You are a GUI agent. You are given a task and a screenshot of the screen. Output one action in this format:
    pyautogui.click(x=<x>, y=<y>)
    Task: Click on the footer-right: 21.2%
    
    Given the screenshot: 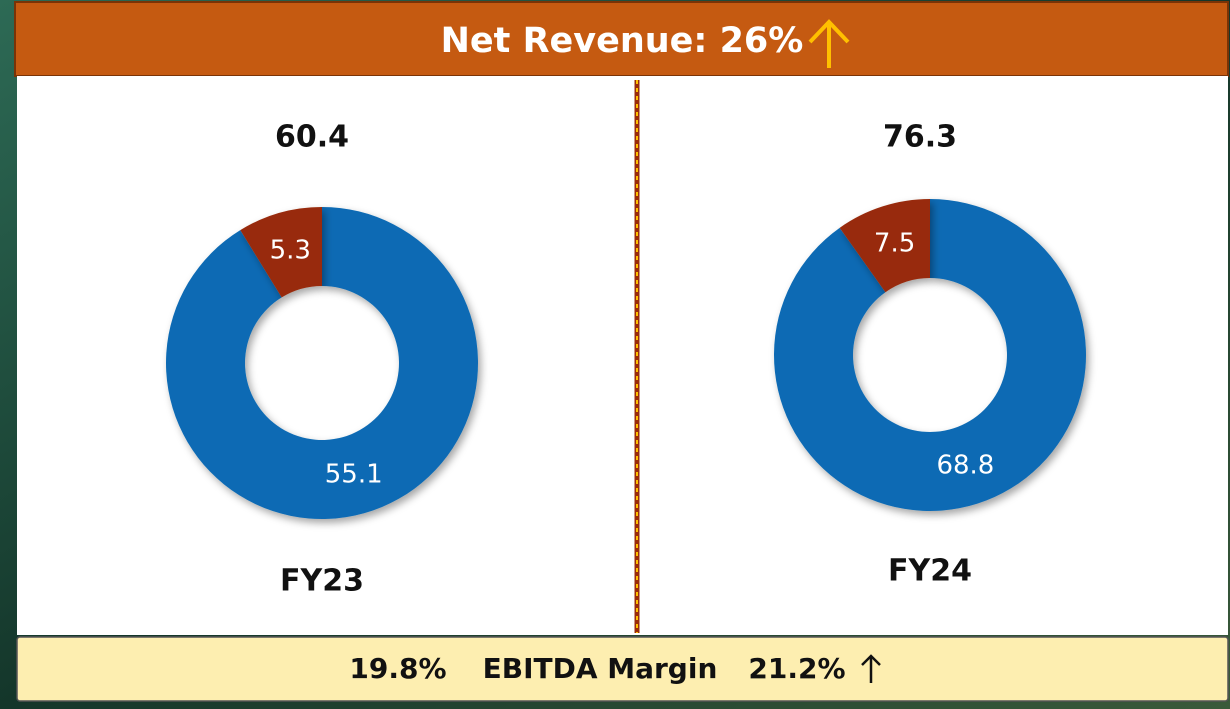 What is the action you would take?
    pyautogui.click(x=796, y=668)
    